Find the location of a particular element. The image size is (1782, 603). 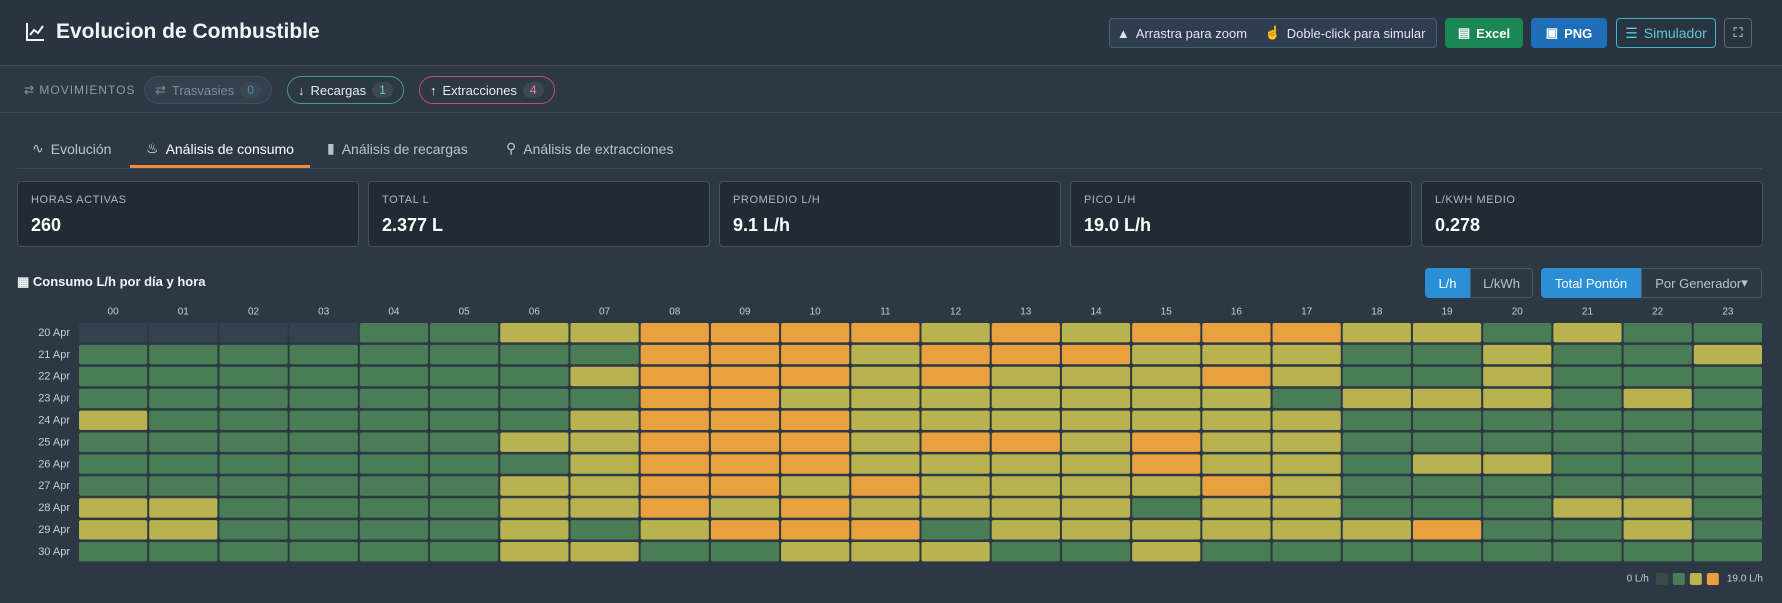

date-label: 21 Apr is located at coordinates (54, 355).